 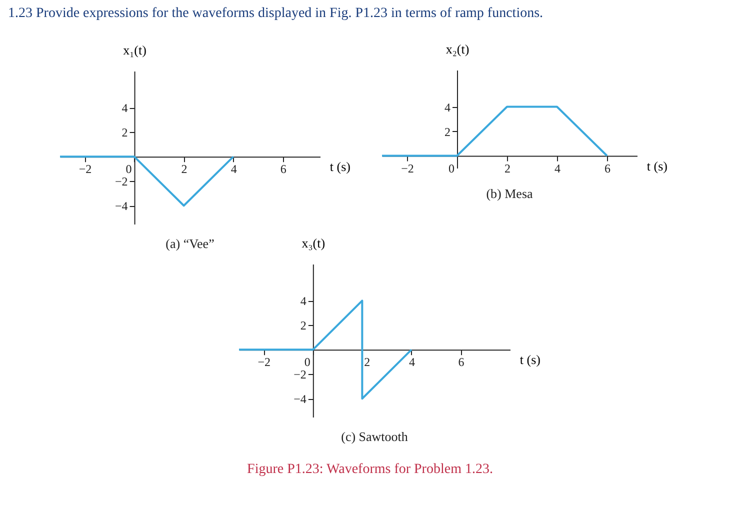 What do you see at coordinates (314, 243) in the screenshot?
I see `y-axis-title: x₃(t)` at bounding box center [314, 243].